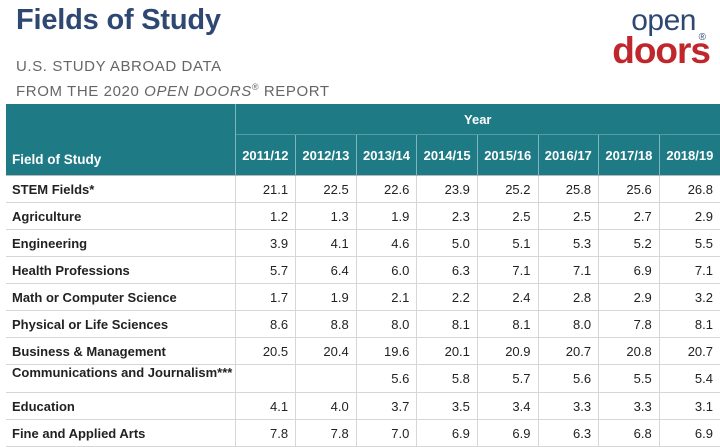 The image size is (720, 447). I want to click on value-cell: 22.6, so click(386, 189).